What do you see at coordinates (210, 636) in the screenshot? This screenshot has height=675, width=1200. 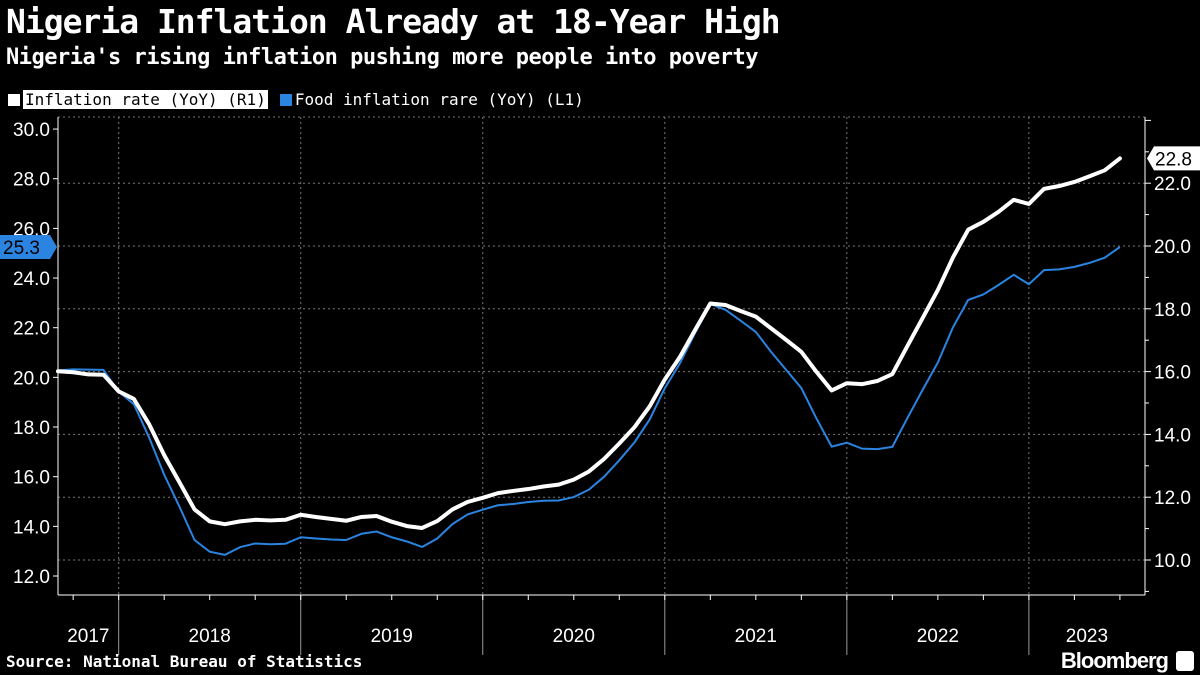 I see `x-tick-label: 2018` at bounding box center [210, 636].